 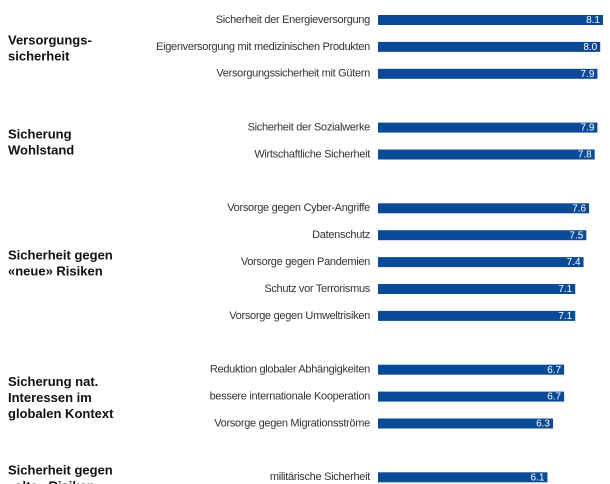 I want to click on category-label: bessere internationale Kooperation, so click(x=290, y=397).